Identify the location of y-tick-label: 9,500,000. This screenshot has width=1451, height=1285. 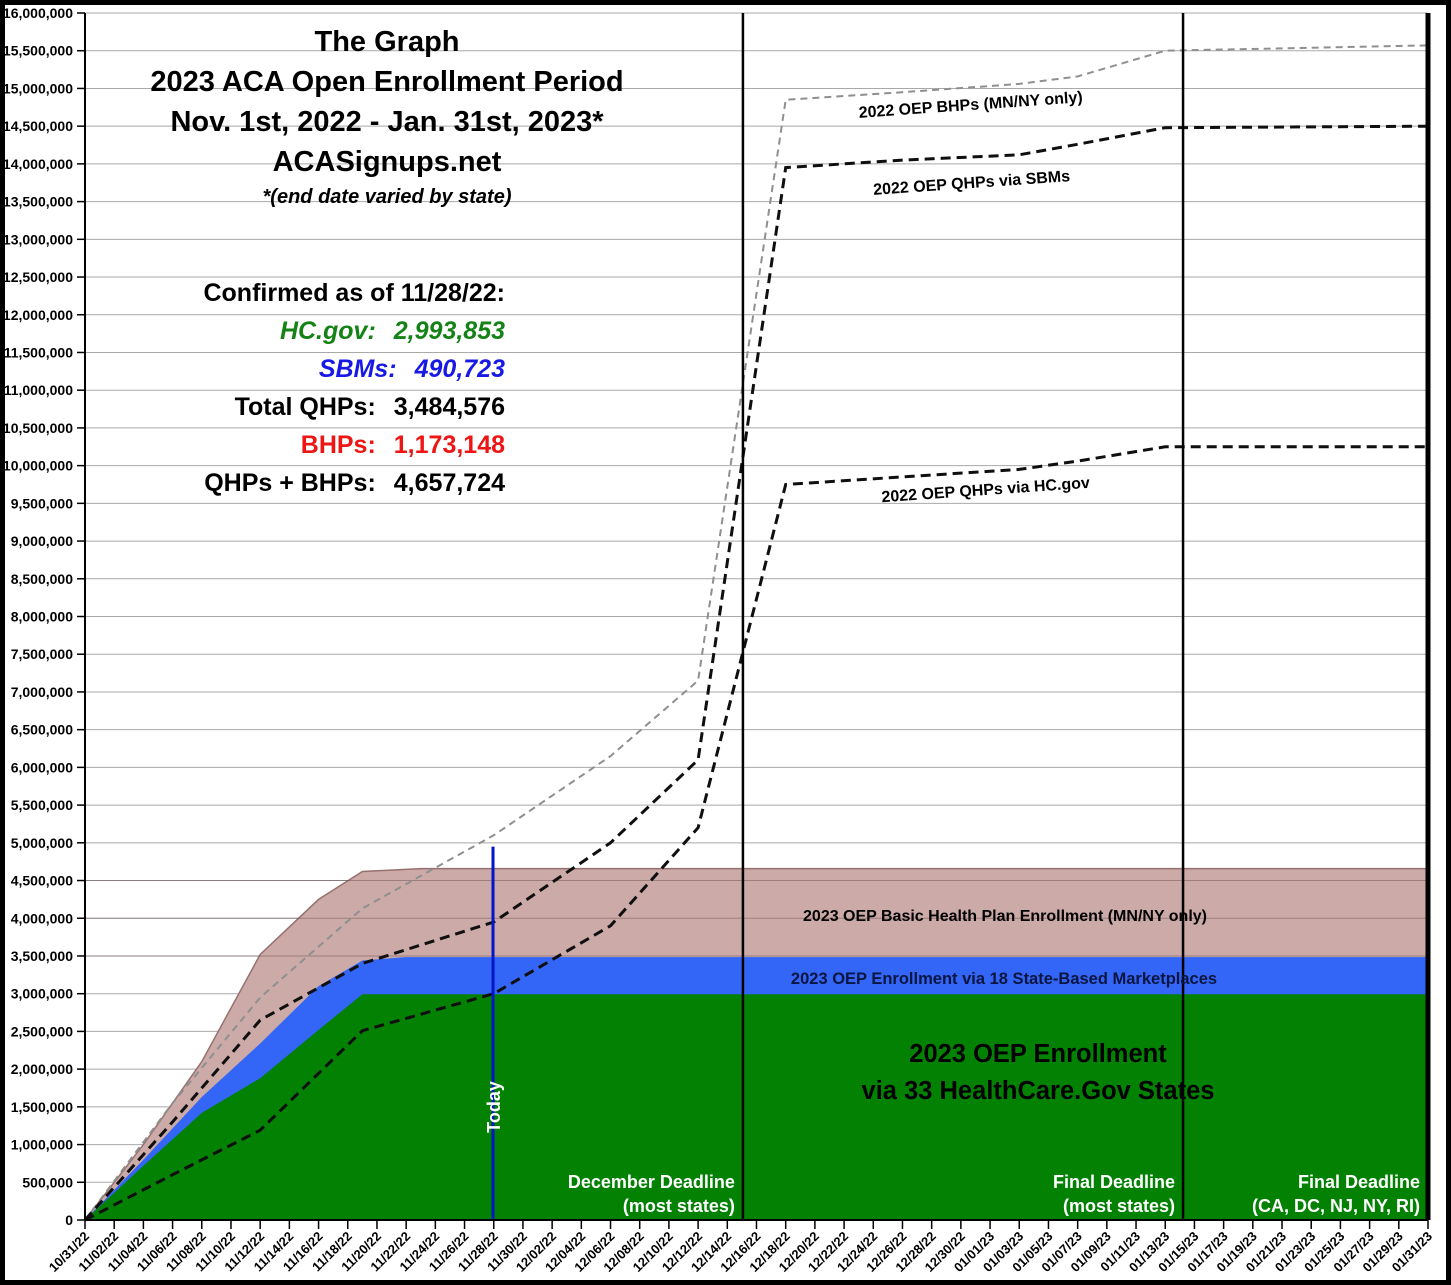
(42, 503).